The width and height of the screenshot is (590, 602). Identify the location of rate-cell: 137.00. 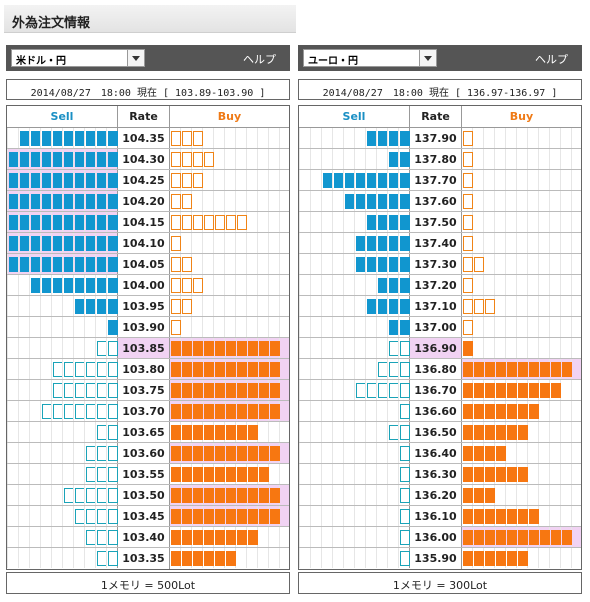
(436, 327).